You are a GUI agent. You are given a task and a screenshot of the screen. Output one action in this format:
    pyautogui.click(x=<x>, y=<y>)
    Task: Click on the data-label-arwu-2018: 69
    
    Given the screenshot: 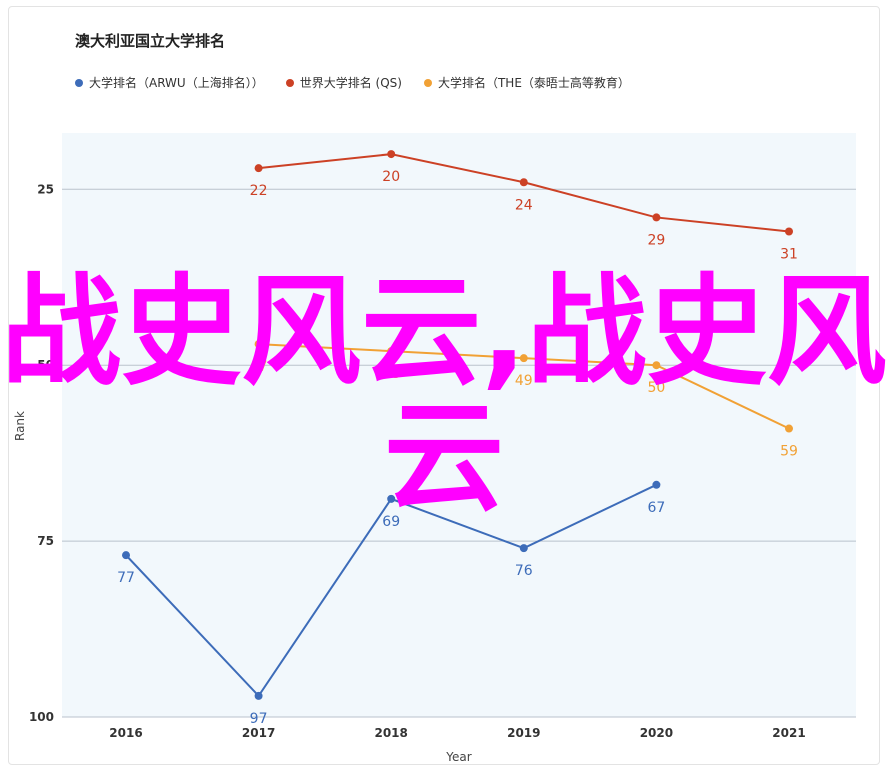 What is the action you would take?
    pyautogui.click(x=391, y=522)
    